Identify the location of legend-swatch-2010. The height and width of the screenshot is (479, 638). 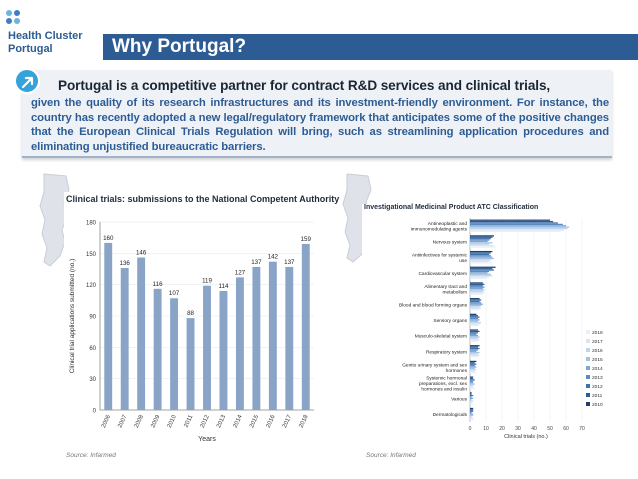
(588, 404).